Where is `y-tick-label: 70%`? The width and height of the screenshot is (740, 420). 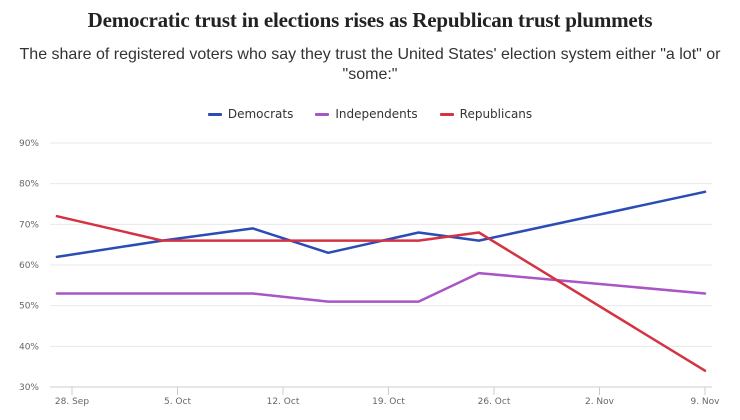 y-tick-label: 70% is located at coordinates (29, 225).